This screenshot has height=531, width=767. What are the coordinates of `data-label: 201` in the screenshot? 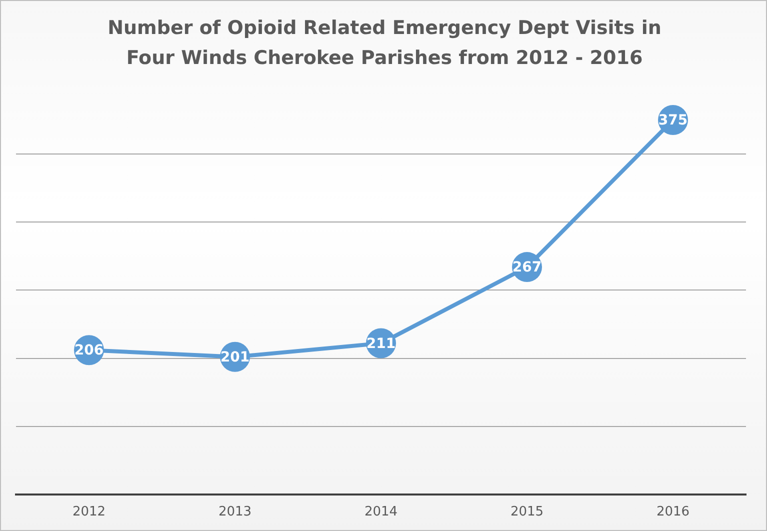 It's located at (235, 358).